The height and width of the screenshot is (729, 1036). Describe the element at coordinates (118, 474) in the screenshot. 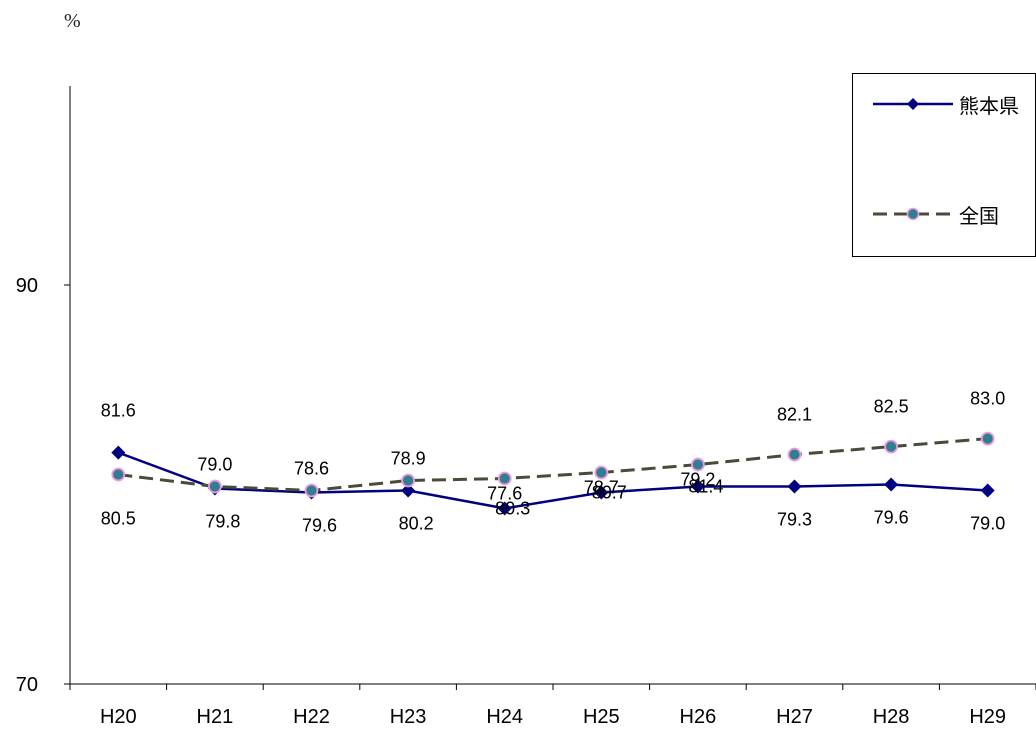

I see `marker-s1-H20` at that location.